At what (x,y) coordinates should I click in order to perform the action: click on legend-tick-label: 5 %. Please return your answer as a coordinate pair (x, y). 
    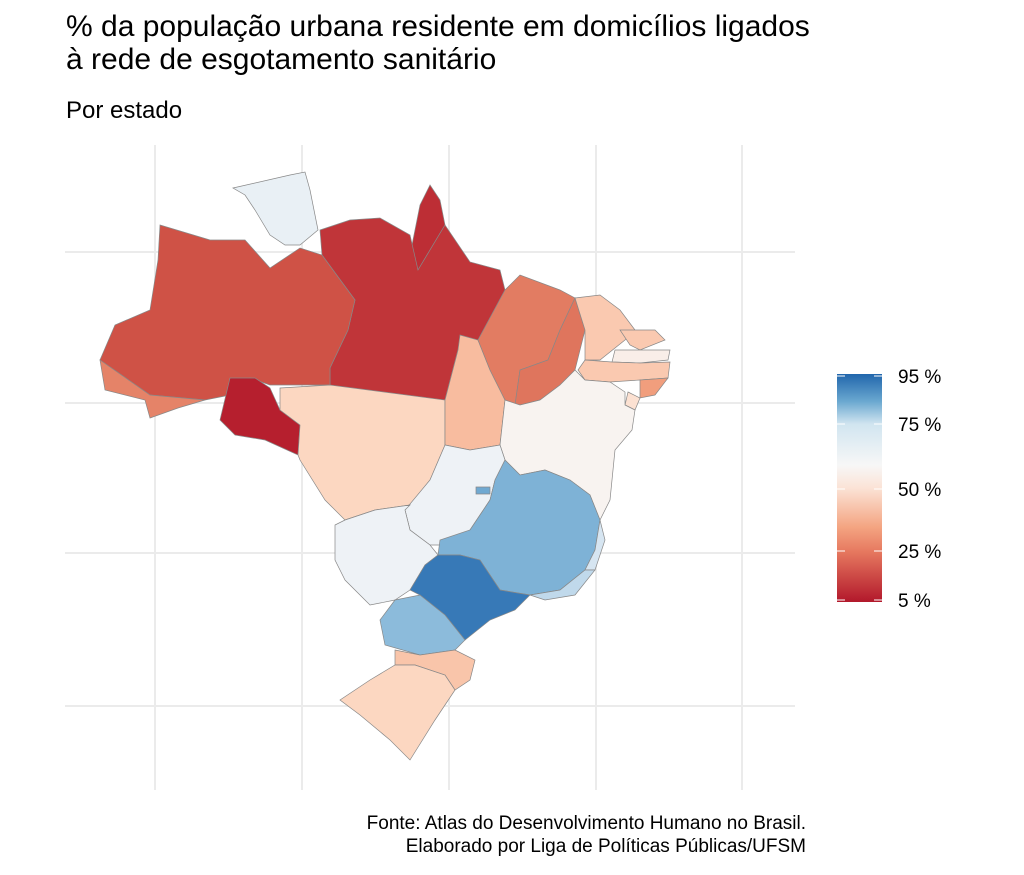
    Looking at the image, I should click on (914, 601).